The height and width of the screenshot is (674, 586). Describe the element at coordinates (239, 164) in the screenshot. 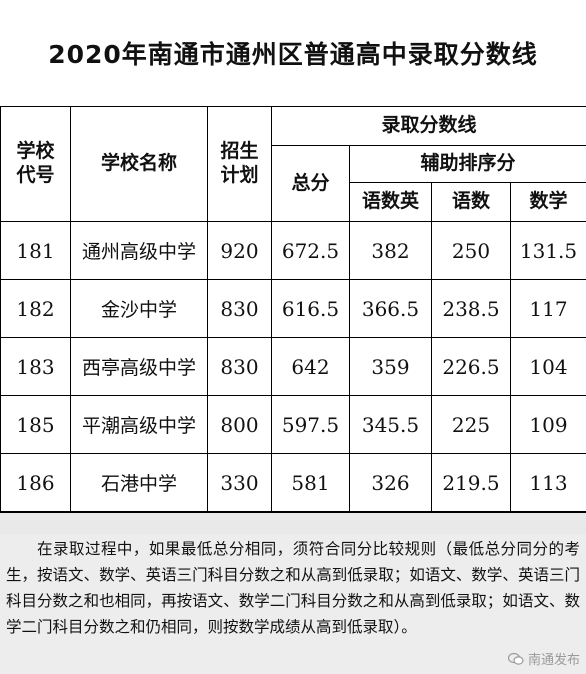

I see `header-enrollment-plan: 招生计划` at that location.